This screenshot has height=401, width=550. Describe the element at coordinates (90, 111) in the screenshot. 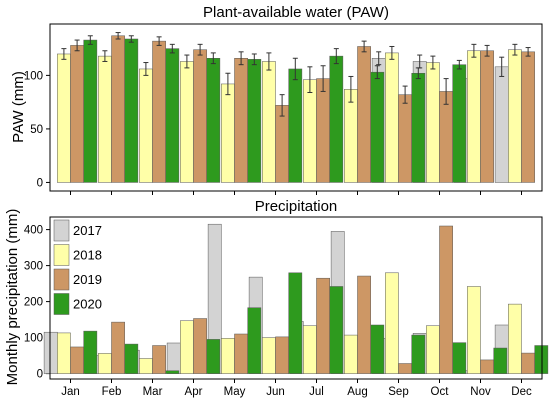

I see `paw-bar-2020-jan` at that location.